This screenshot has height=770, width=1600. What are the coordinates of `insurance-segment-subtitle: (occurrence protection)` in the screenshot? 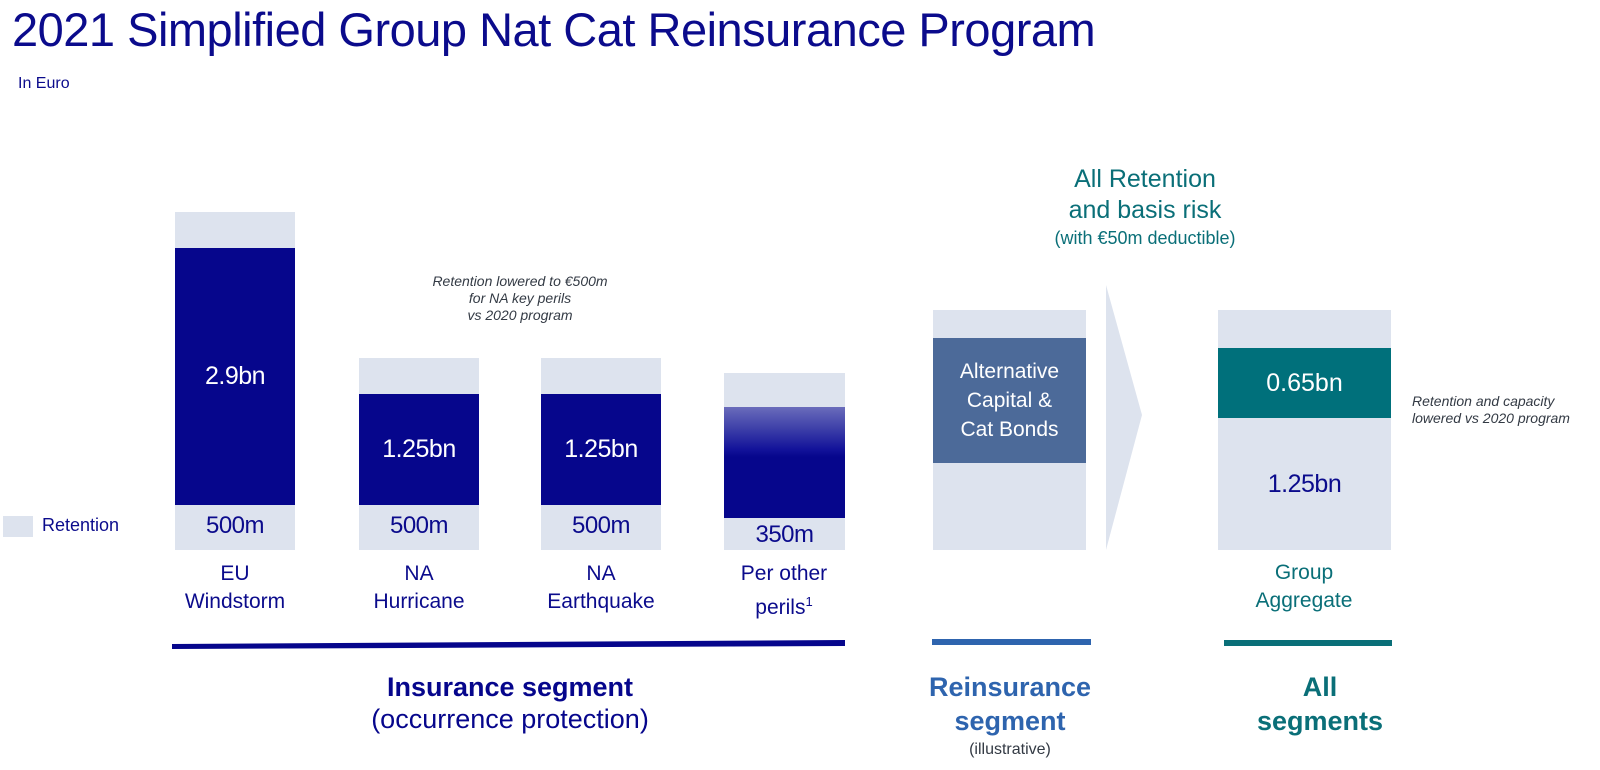 It's located at (510, 719).